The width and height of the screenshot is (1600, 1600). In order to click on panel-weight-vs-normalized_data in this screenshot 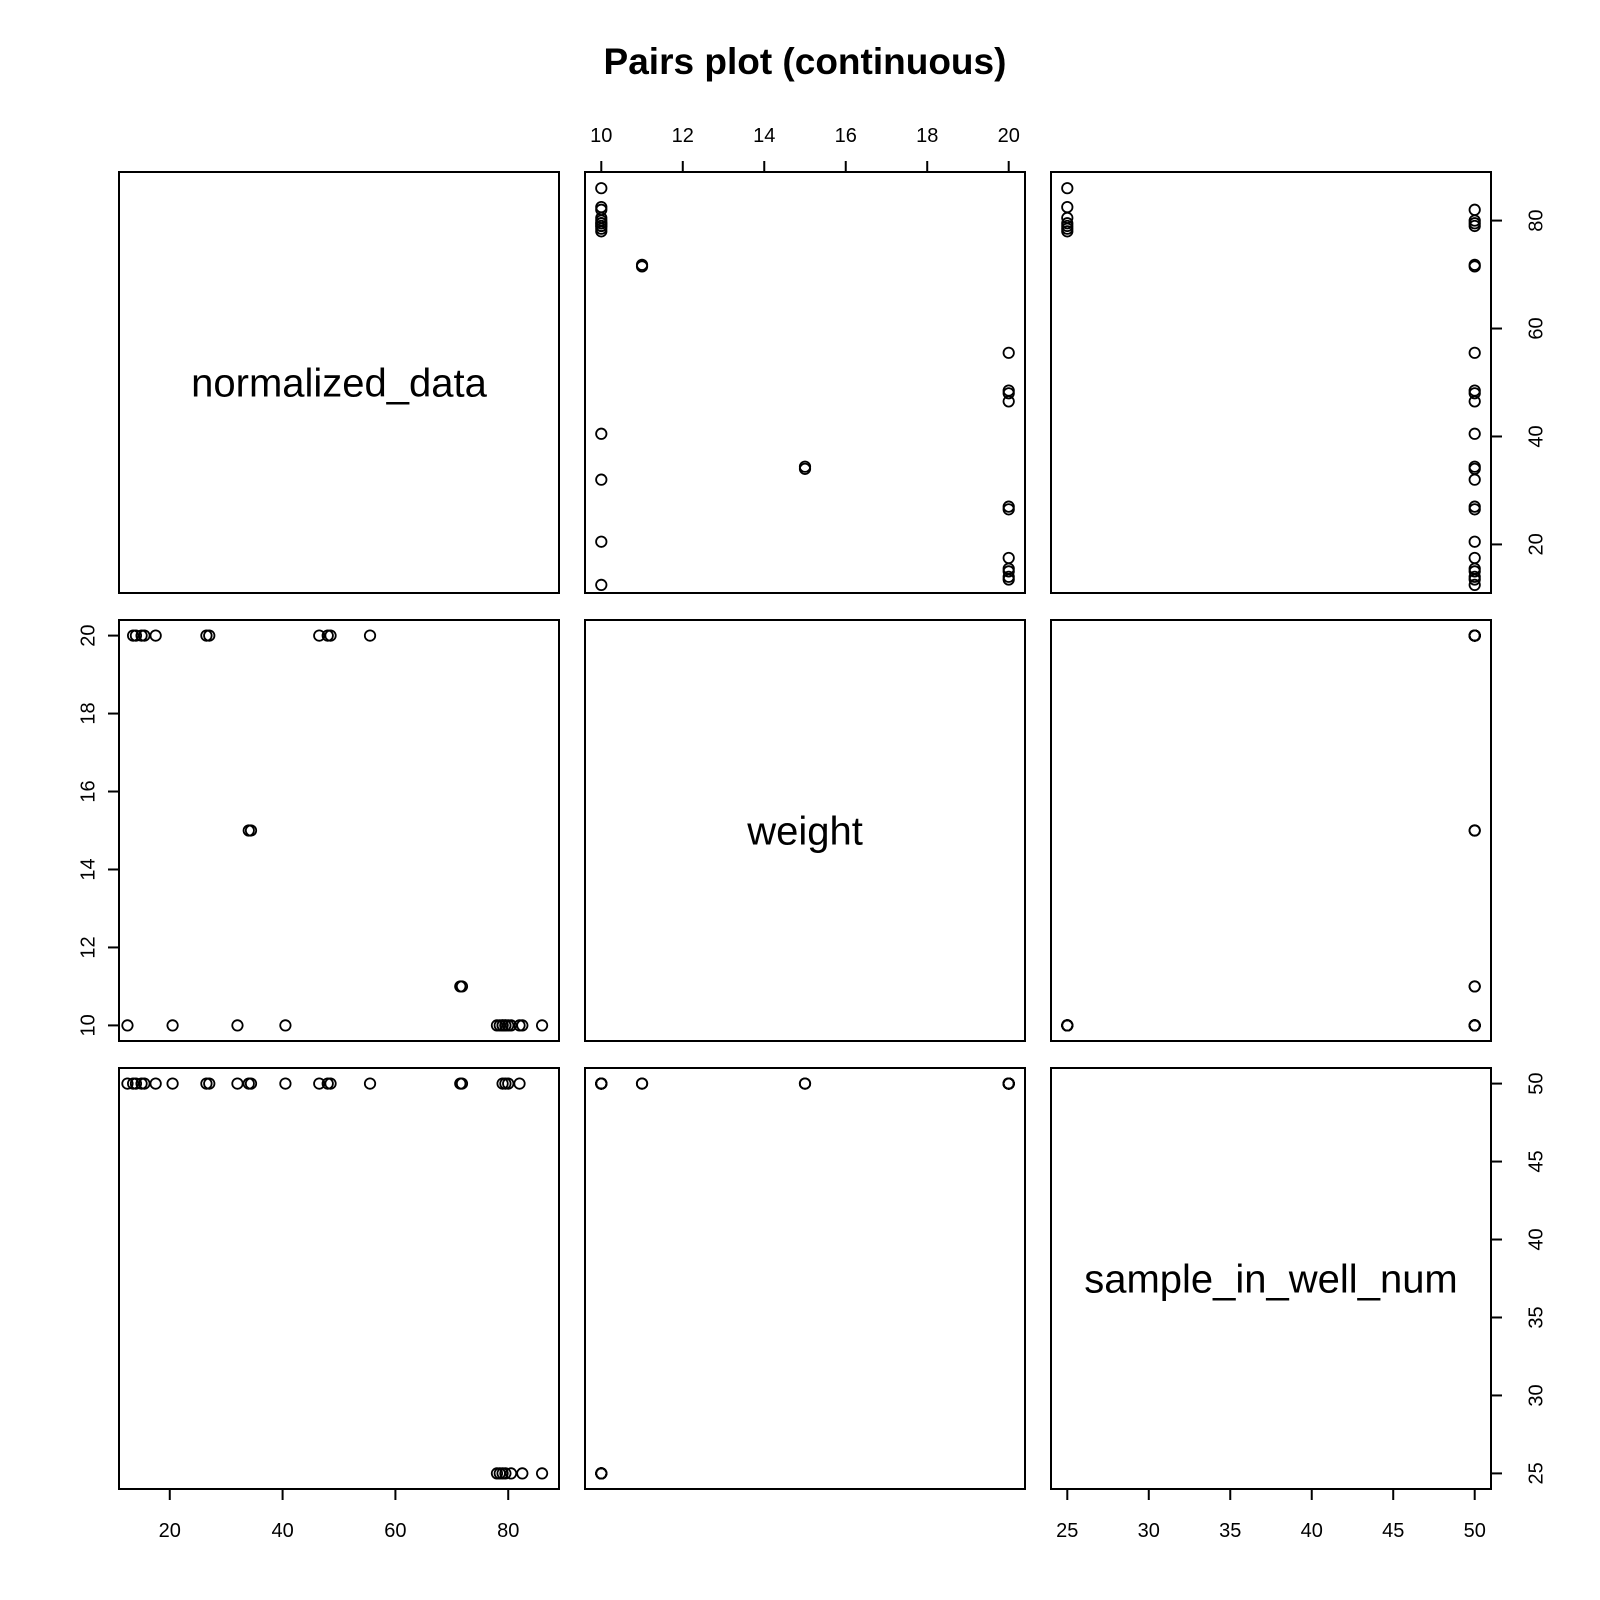, I will do `click(339, 830)`.